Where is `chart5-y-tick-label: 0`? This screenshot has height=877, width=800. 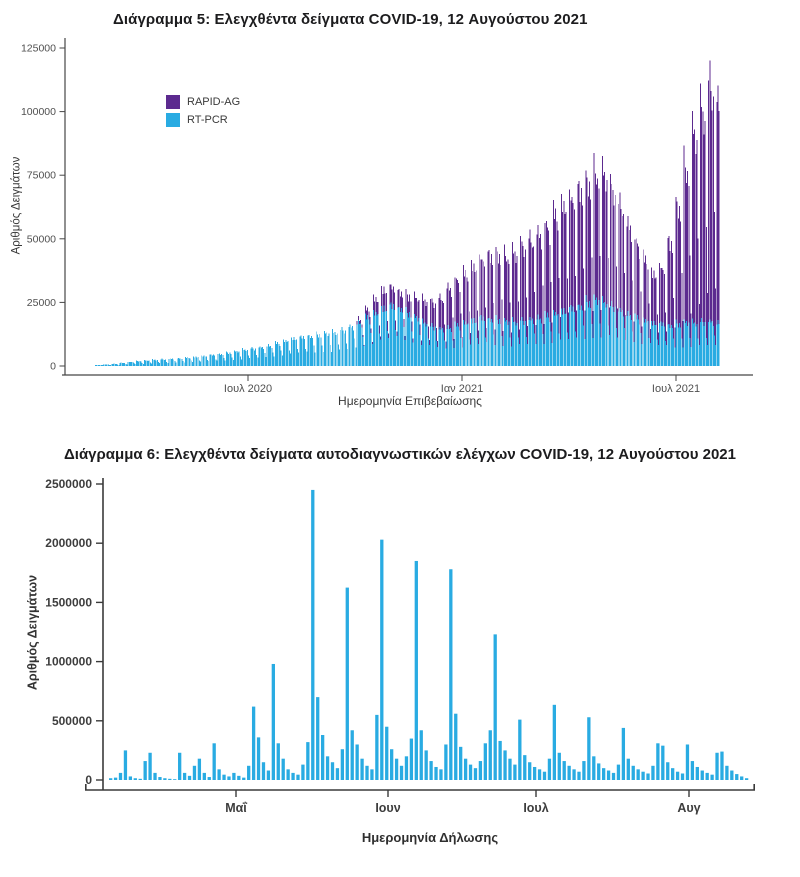 chart5-y-tick-label: 0 is located at coordinates (53, 367).